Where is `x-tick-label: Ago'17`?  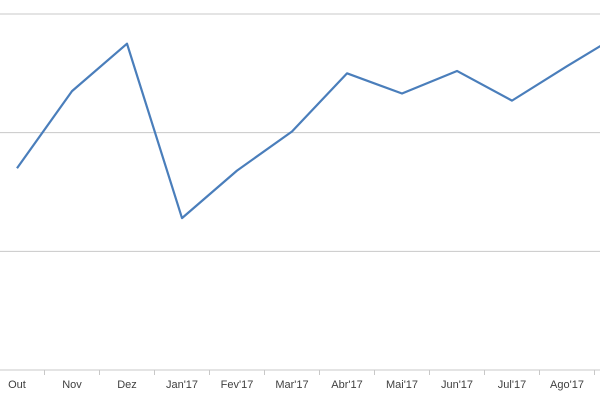 x-tick-label: Ago'17 is located at coordinates (567, 385).